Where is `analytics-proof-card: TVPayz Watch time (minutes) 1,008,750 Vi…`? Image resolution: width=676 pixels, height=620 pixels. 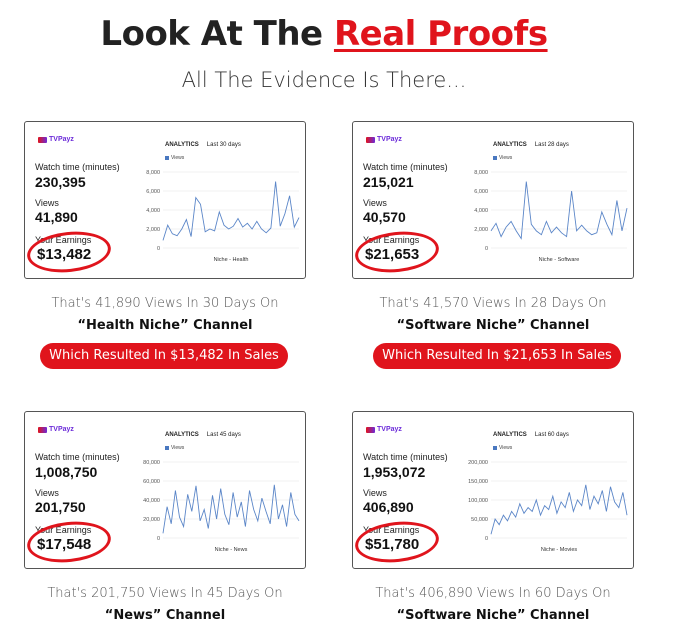
analytics-proof-card: TVPayz Watch time (minutes) 1,008,750 Vi… is located at coordinates (165, 490).